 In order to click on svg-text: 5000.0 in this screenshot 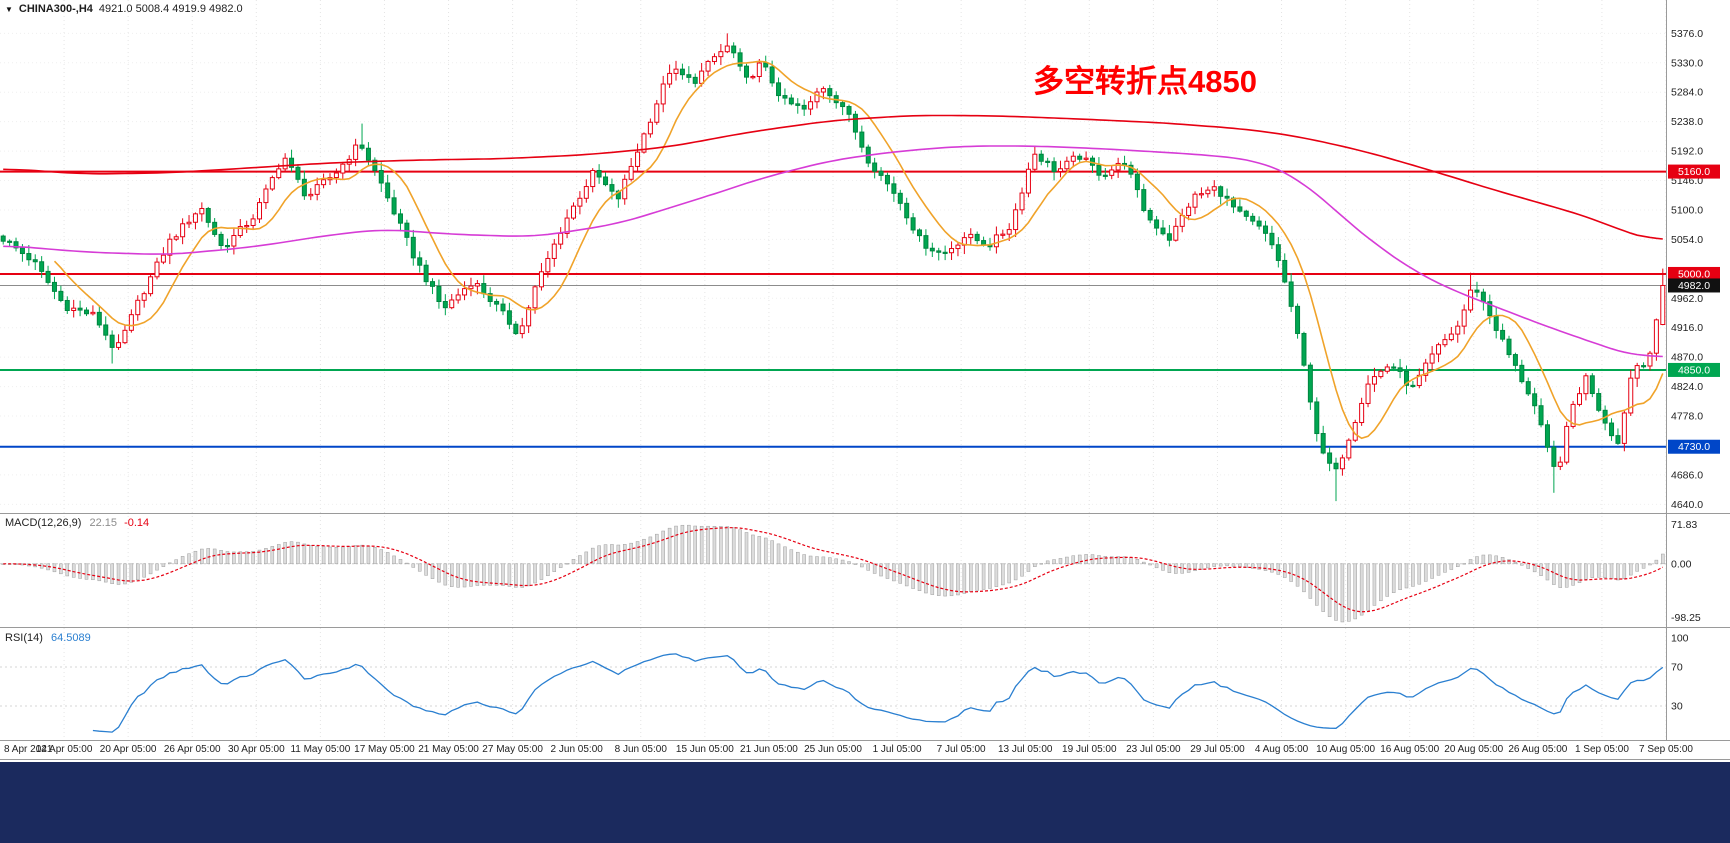, I will do `click(1694, 274)`.